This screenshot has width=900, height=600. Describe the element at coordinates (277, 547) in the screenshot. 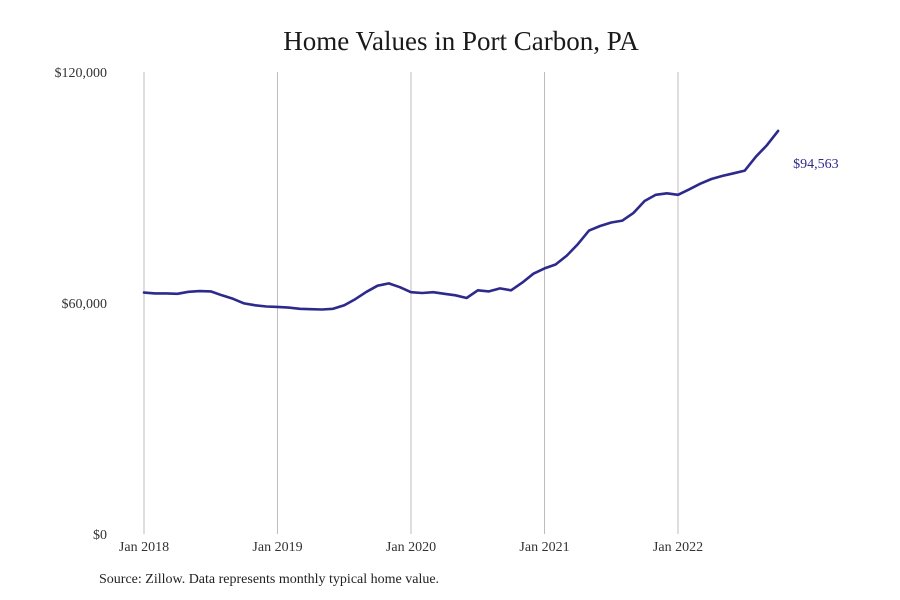

I see `x-tick-label: Jan 2019` at that location.